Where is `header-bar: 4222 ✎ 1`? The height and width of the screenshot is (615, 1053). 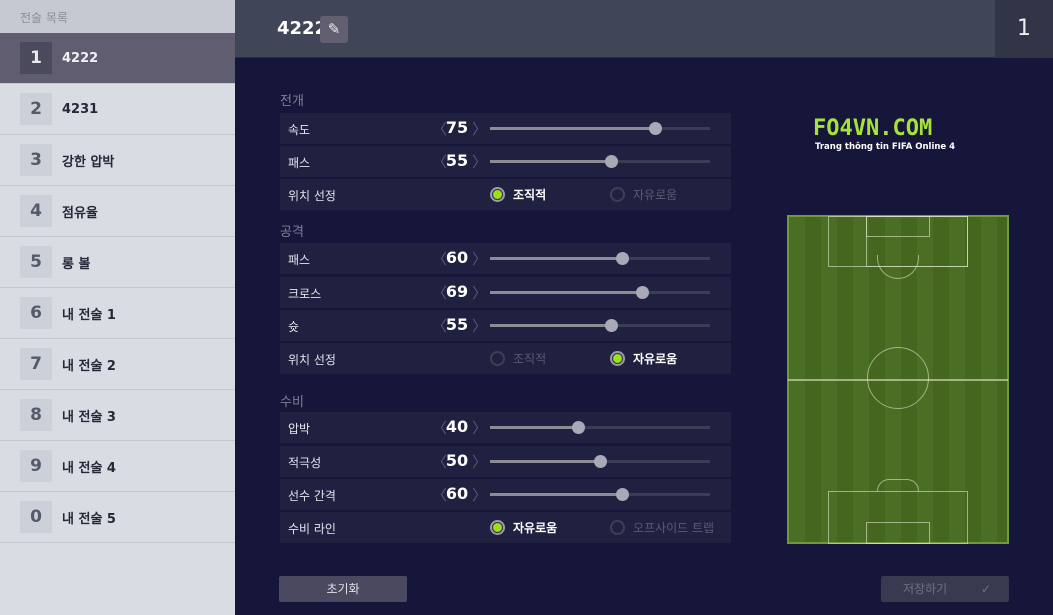
header-bar: 4222 ✎ 1 is located at coordinates (644, 29).